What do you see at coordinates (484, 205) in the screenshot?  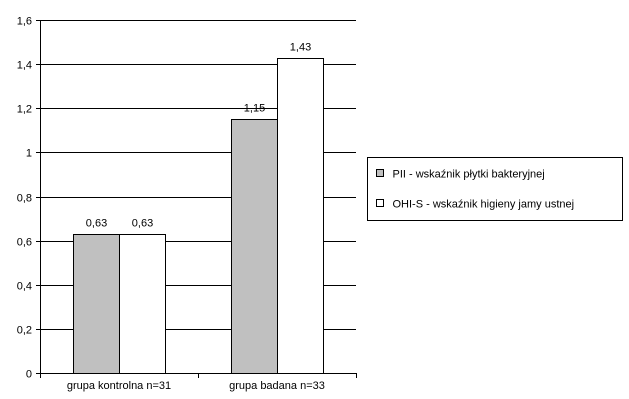 I see `legend-label: OHI-S - wskaźnik higieny jamy ustnej` at bounding box center [484, 205].